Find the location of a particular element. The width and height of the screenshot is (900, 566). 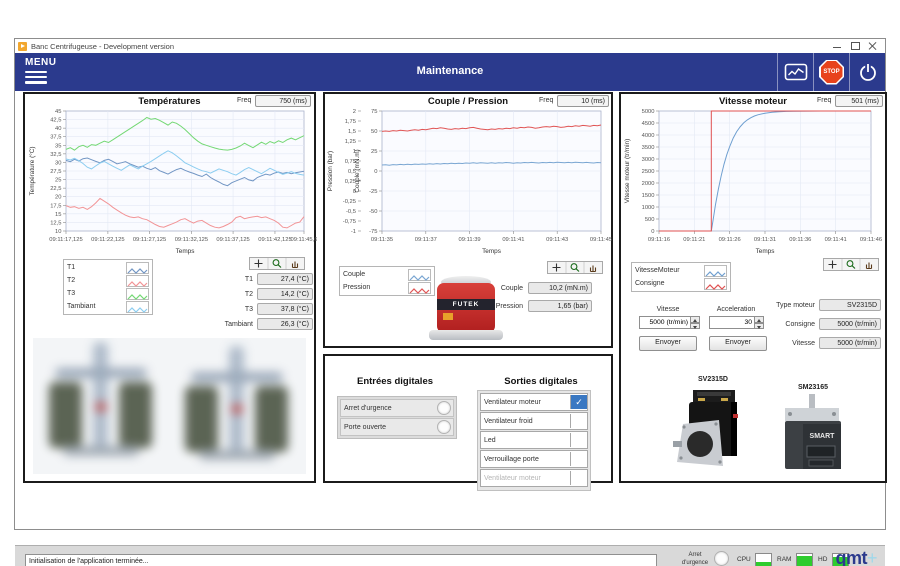

power-button is located at coordinates (867, 72).